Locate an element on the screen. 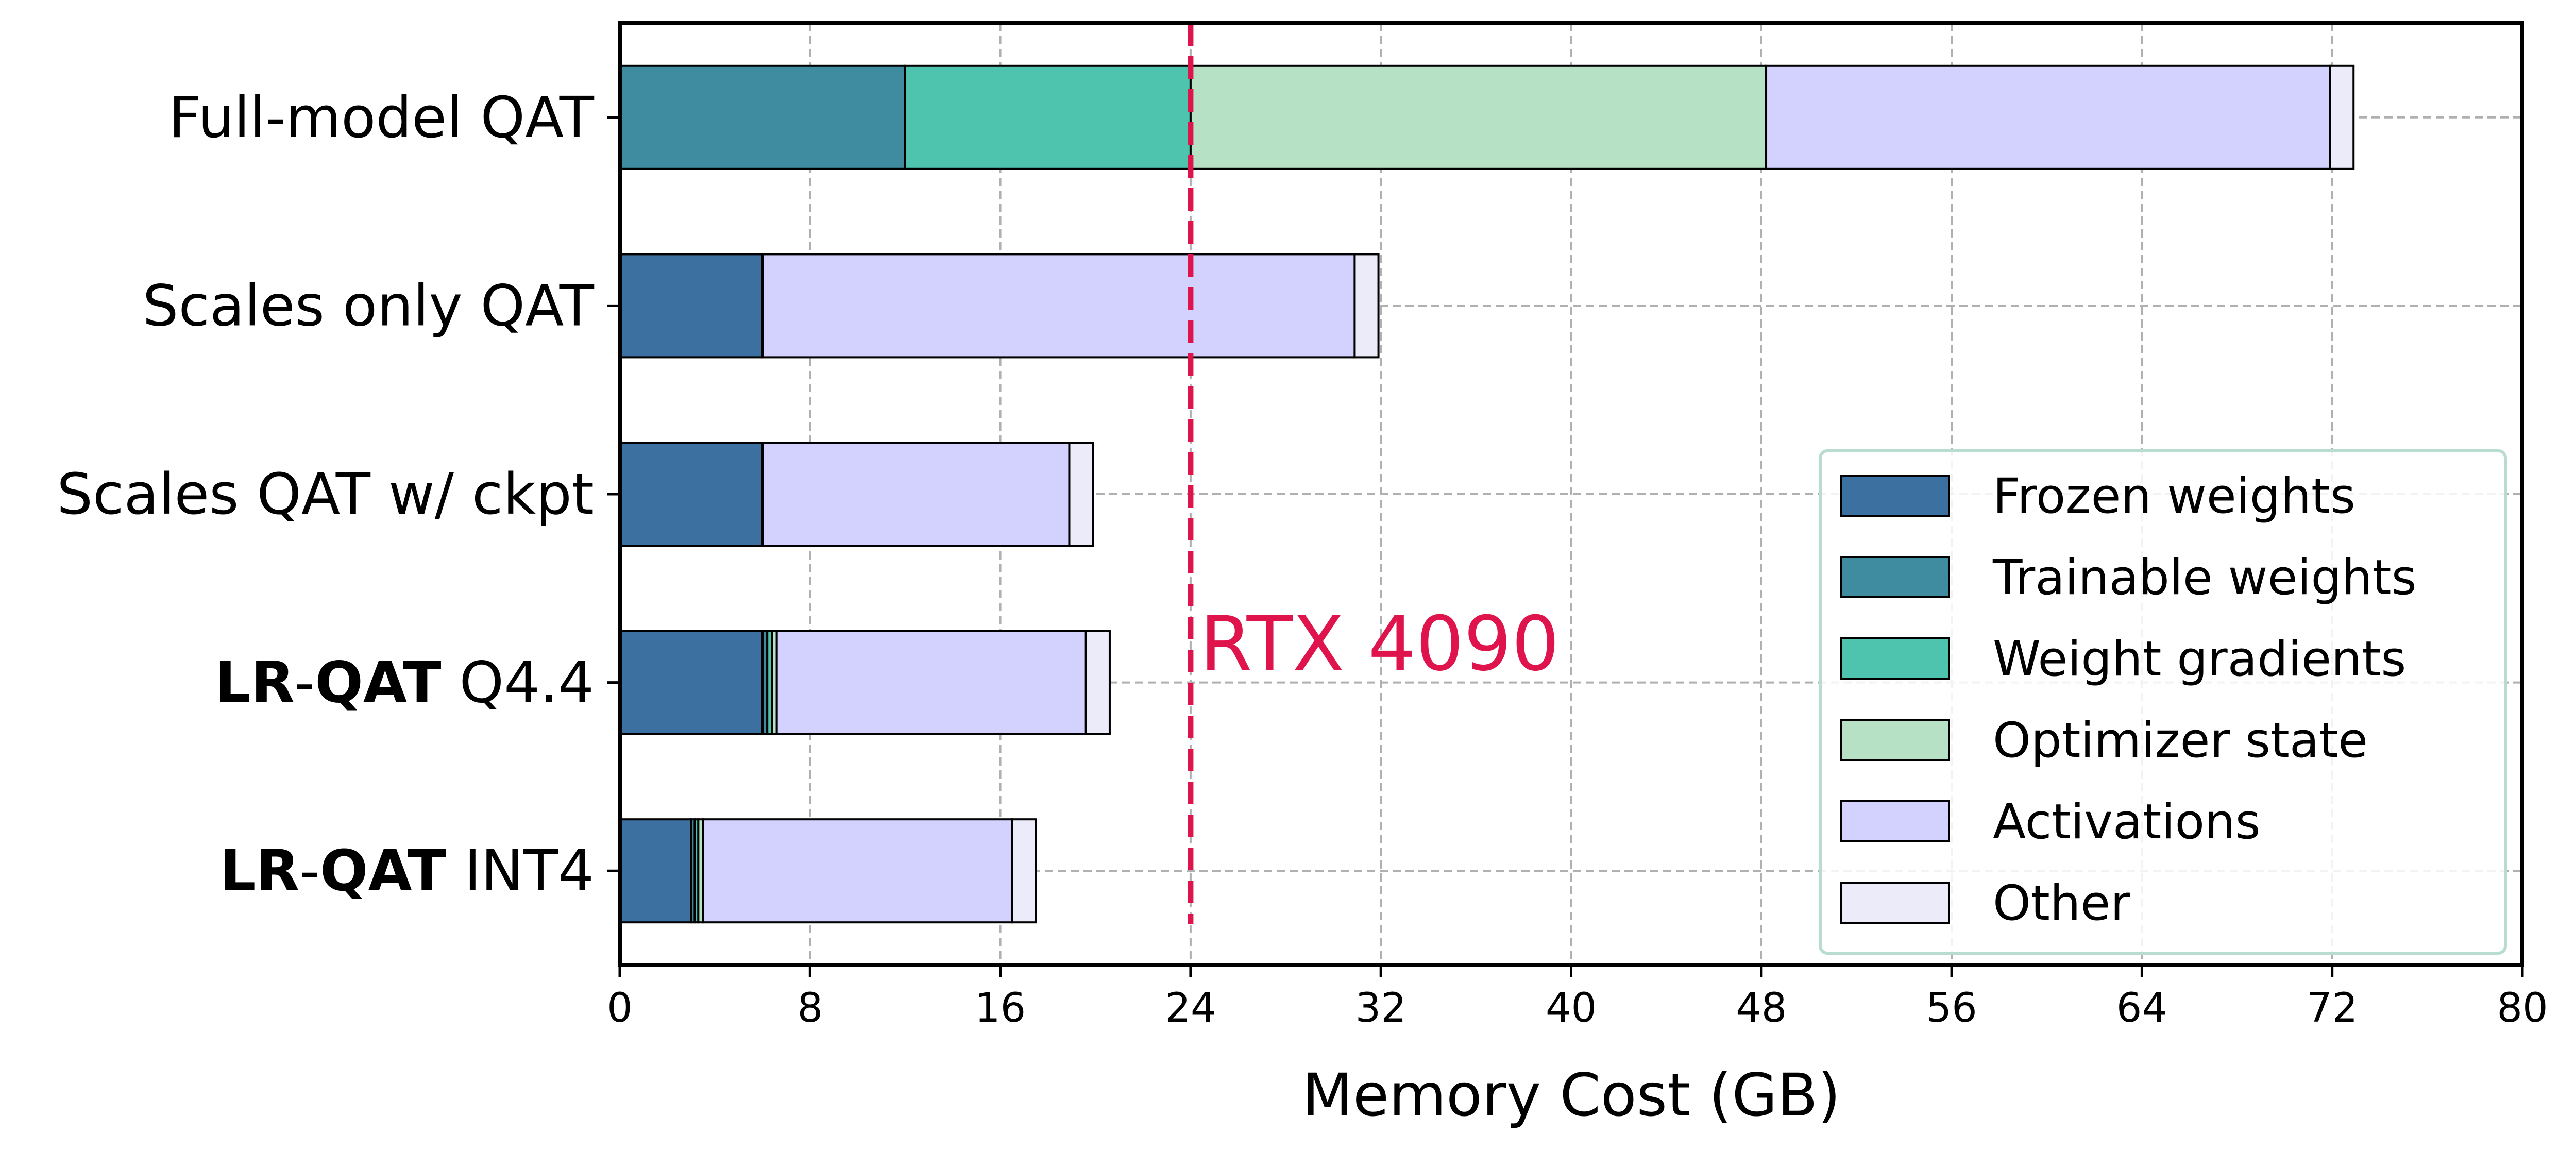 This screenshot has width=2576, height=1150. legend-box is located at coordinates (2163, 702).